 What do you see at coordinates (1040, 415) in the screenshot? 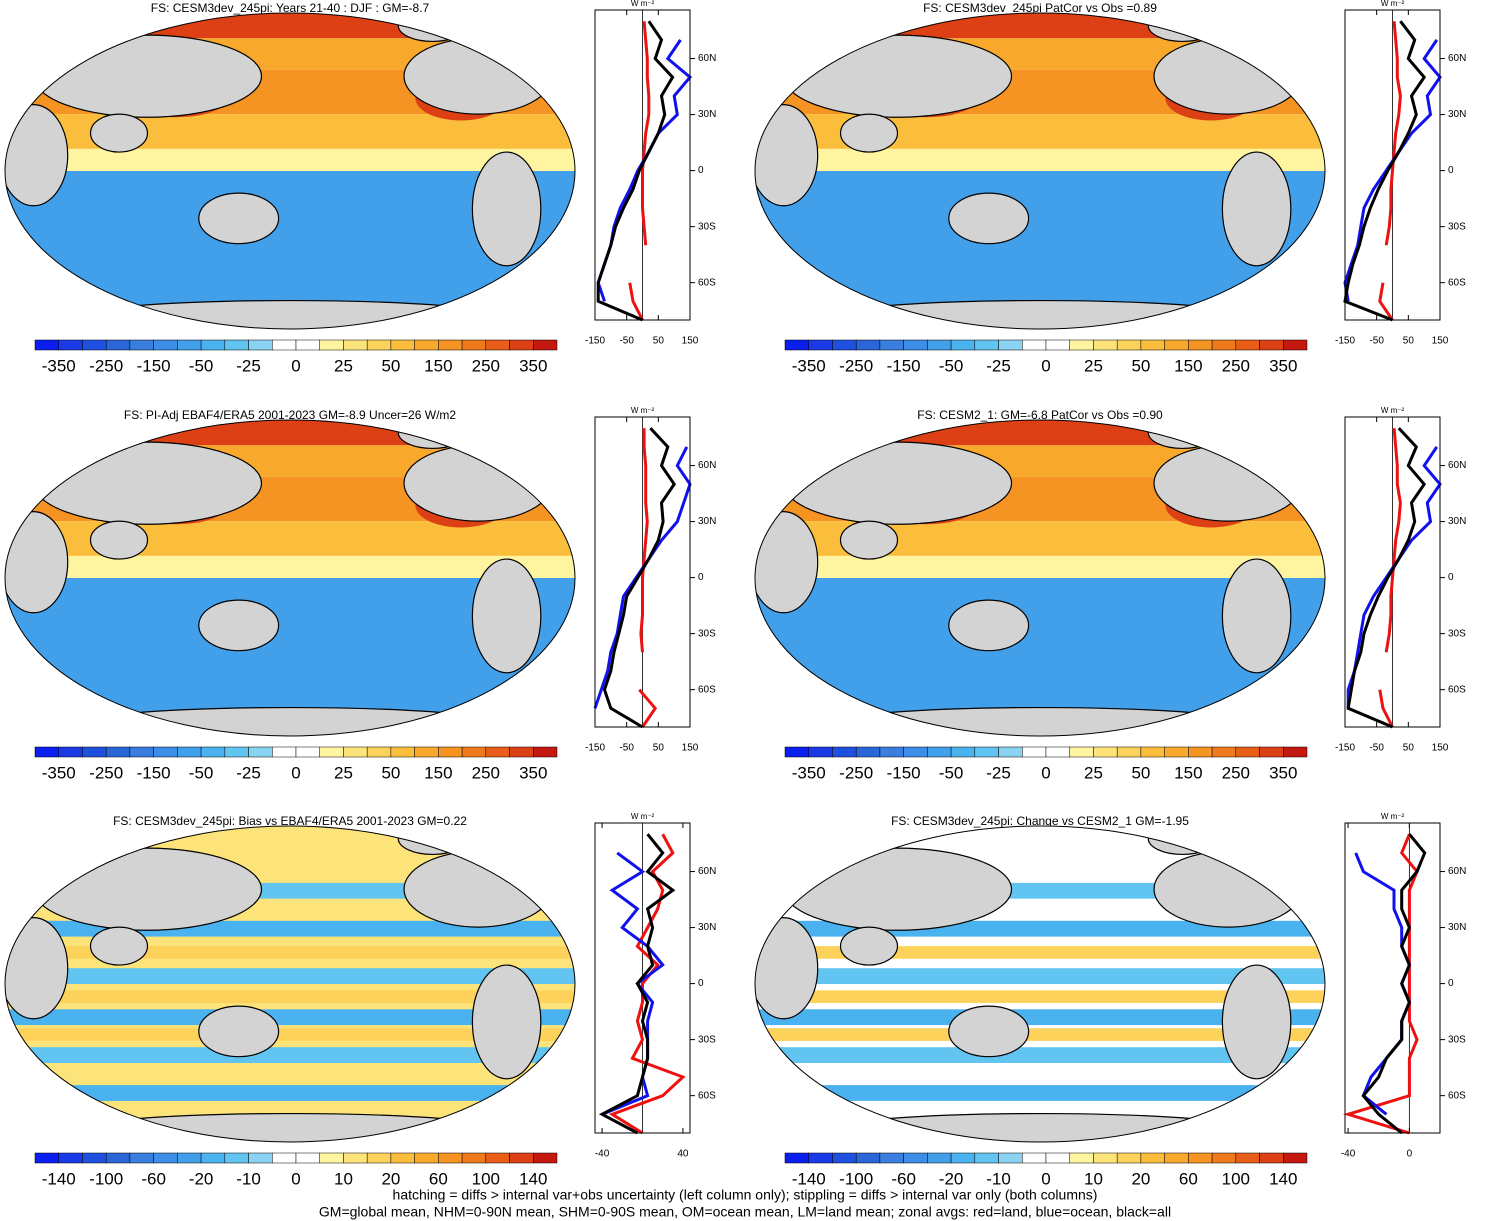
I see `map-title: FS: CESM2_1: GM=-6.8 PatCor vs Obs =0.90` at bounding box center [1040, 415].